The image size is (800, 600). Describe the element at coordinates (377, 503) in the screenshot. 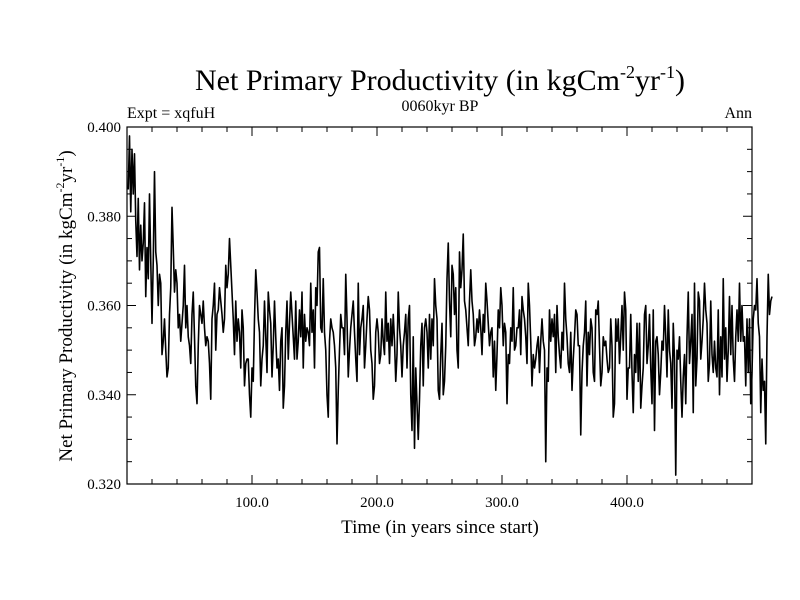

I see `x-tick-label: 200.0` at that location.